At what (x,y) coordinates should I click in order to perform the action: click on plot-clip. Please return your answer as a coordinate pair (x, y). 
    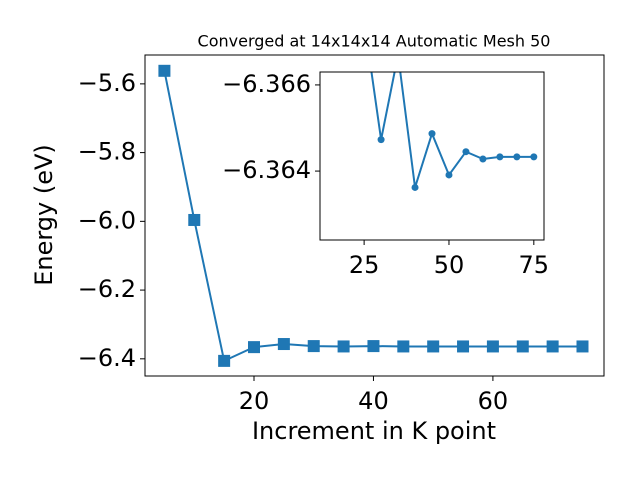
    Looking at the image, I should click on (449, 104).